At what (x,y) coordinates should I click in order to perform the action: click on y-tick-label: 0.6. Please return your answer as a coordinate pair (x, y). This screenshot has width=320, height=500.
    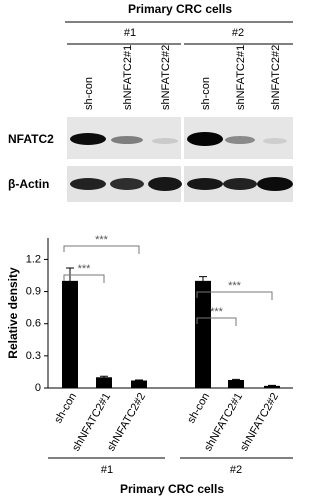
    Looking at the image, I should click on (33, 324).